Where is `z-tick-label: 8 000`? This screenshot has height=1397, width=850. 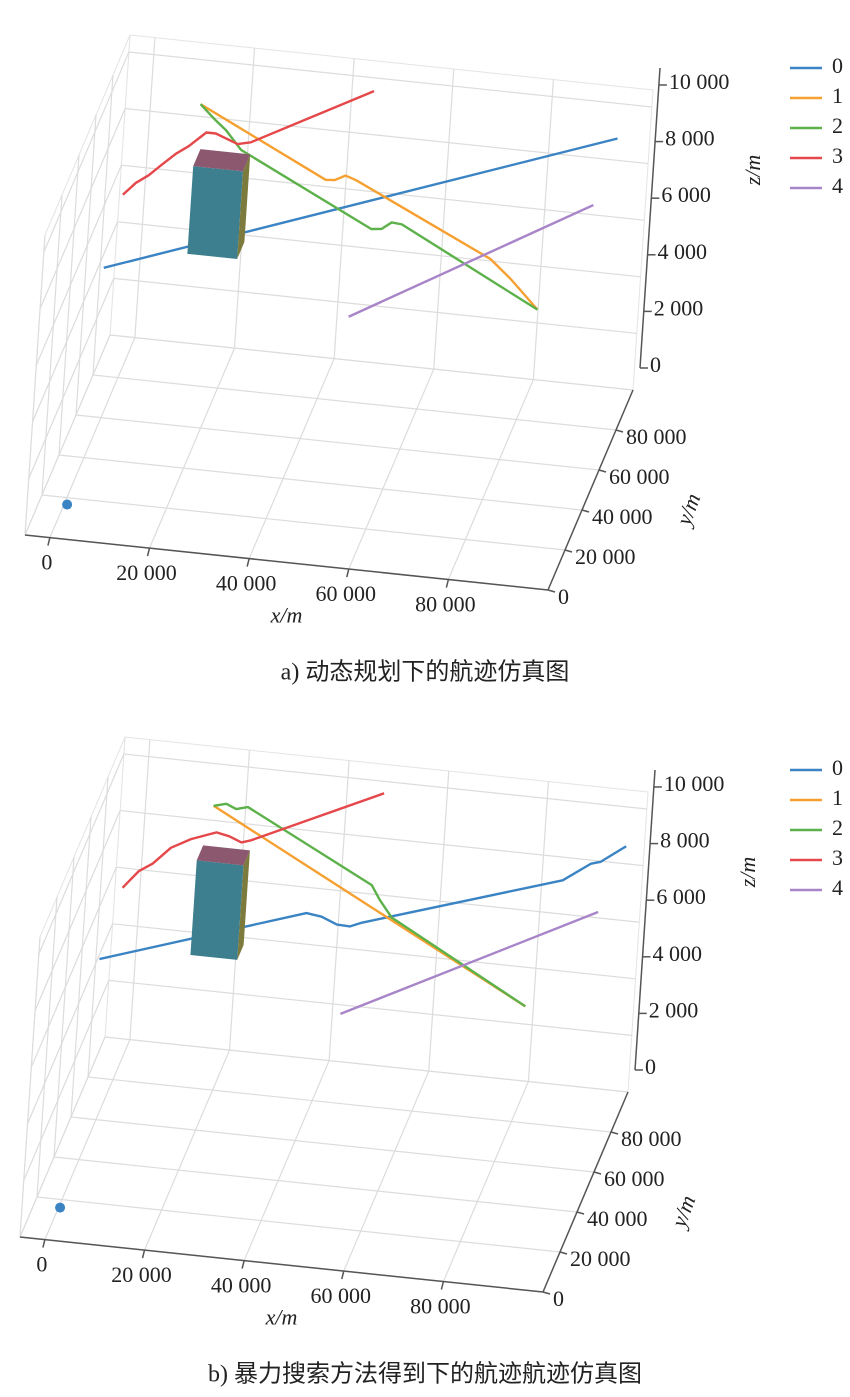
z-tick-label: 8 000 is located at coordinates (690, 138).